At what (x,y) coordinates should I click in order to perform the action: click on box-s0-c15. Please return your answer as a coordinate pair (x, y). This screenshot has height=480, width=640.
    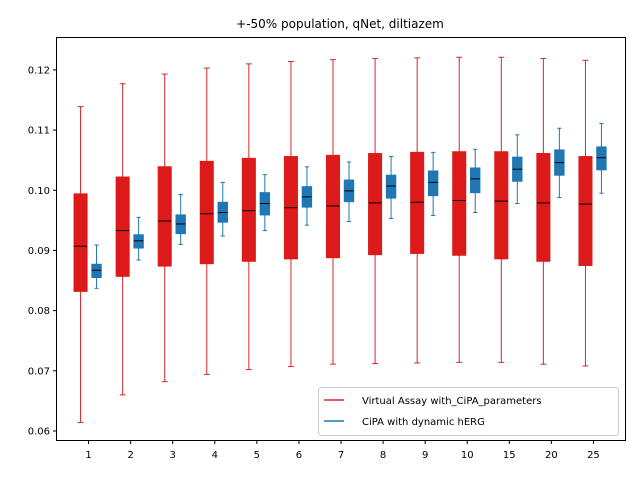
    Looking at the image, I should click on (501, 205).